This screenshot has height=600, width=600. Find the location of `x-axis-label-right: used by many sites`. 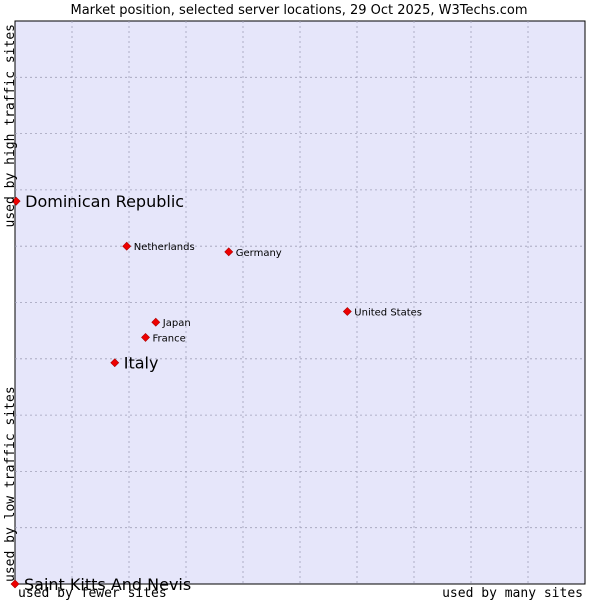

x-axis-label-right: used by many sites is located at coordinates (512, 593).